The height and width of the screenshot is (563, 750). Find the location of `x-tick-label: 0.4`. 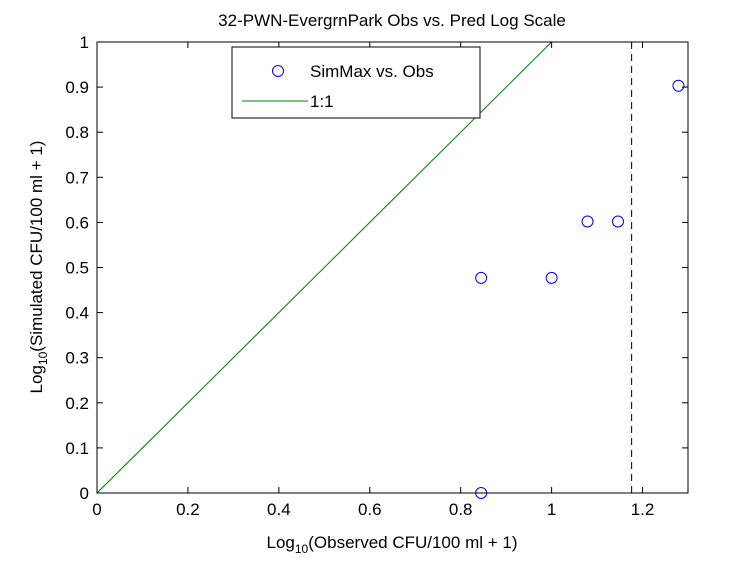

x-tick-label: 0.4 is located at coordinates (279, 509).